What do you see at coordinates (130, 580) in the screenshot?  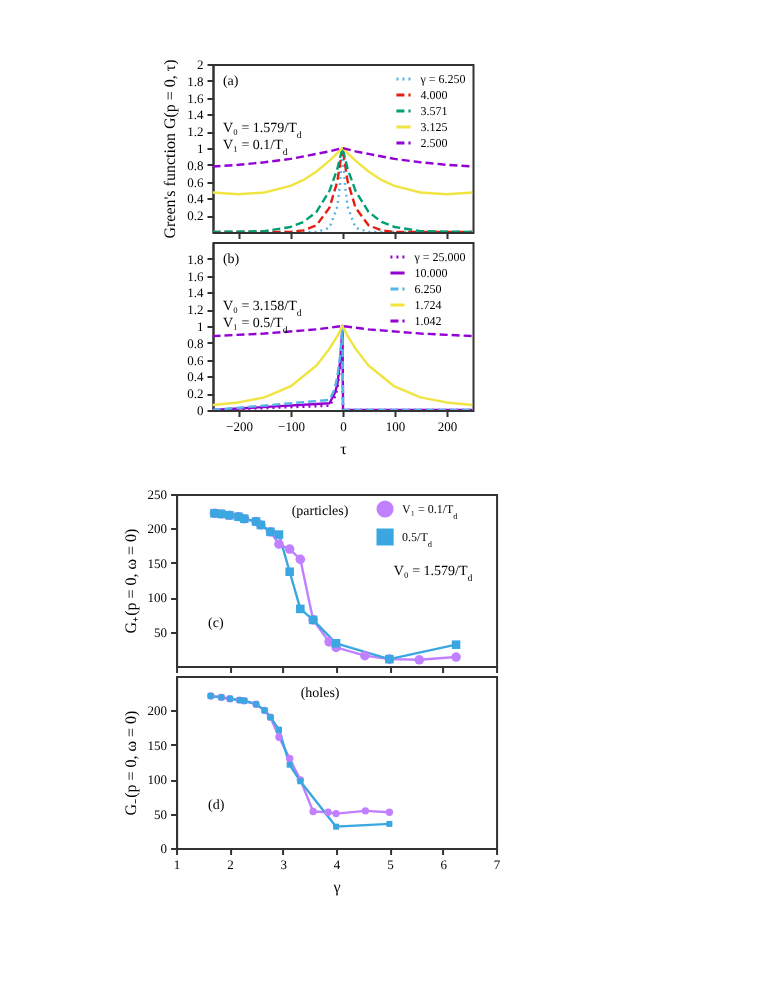 I see `y-axis-title: G₊(p = 0, ω = 0)` at bounding box center [130, 580].